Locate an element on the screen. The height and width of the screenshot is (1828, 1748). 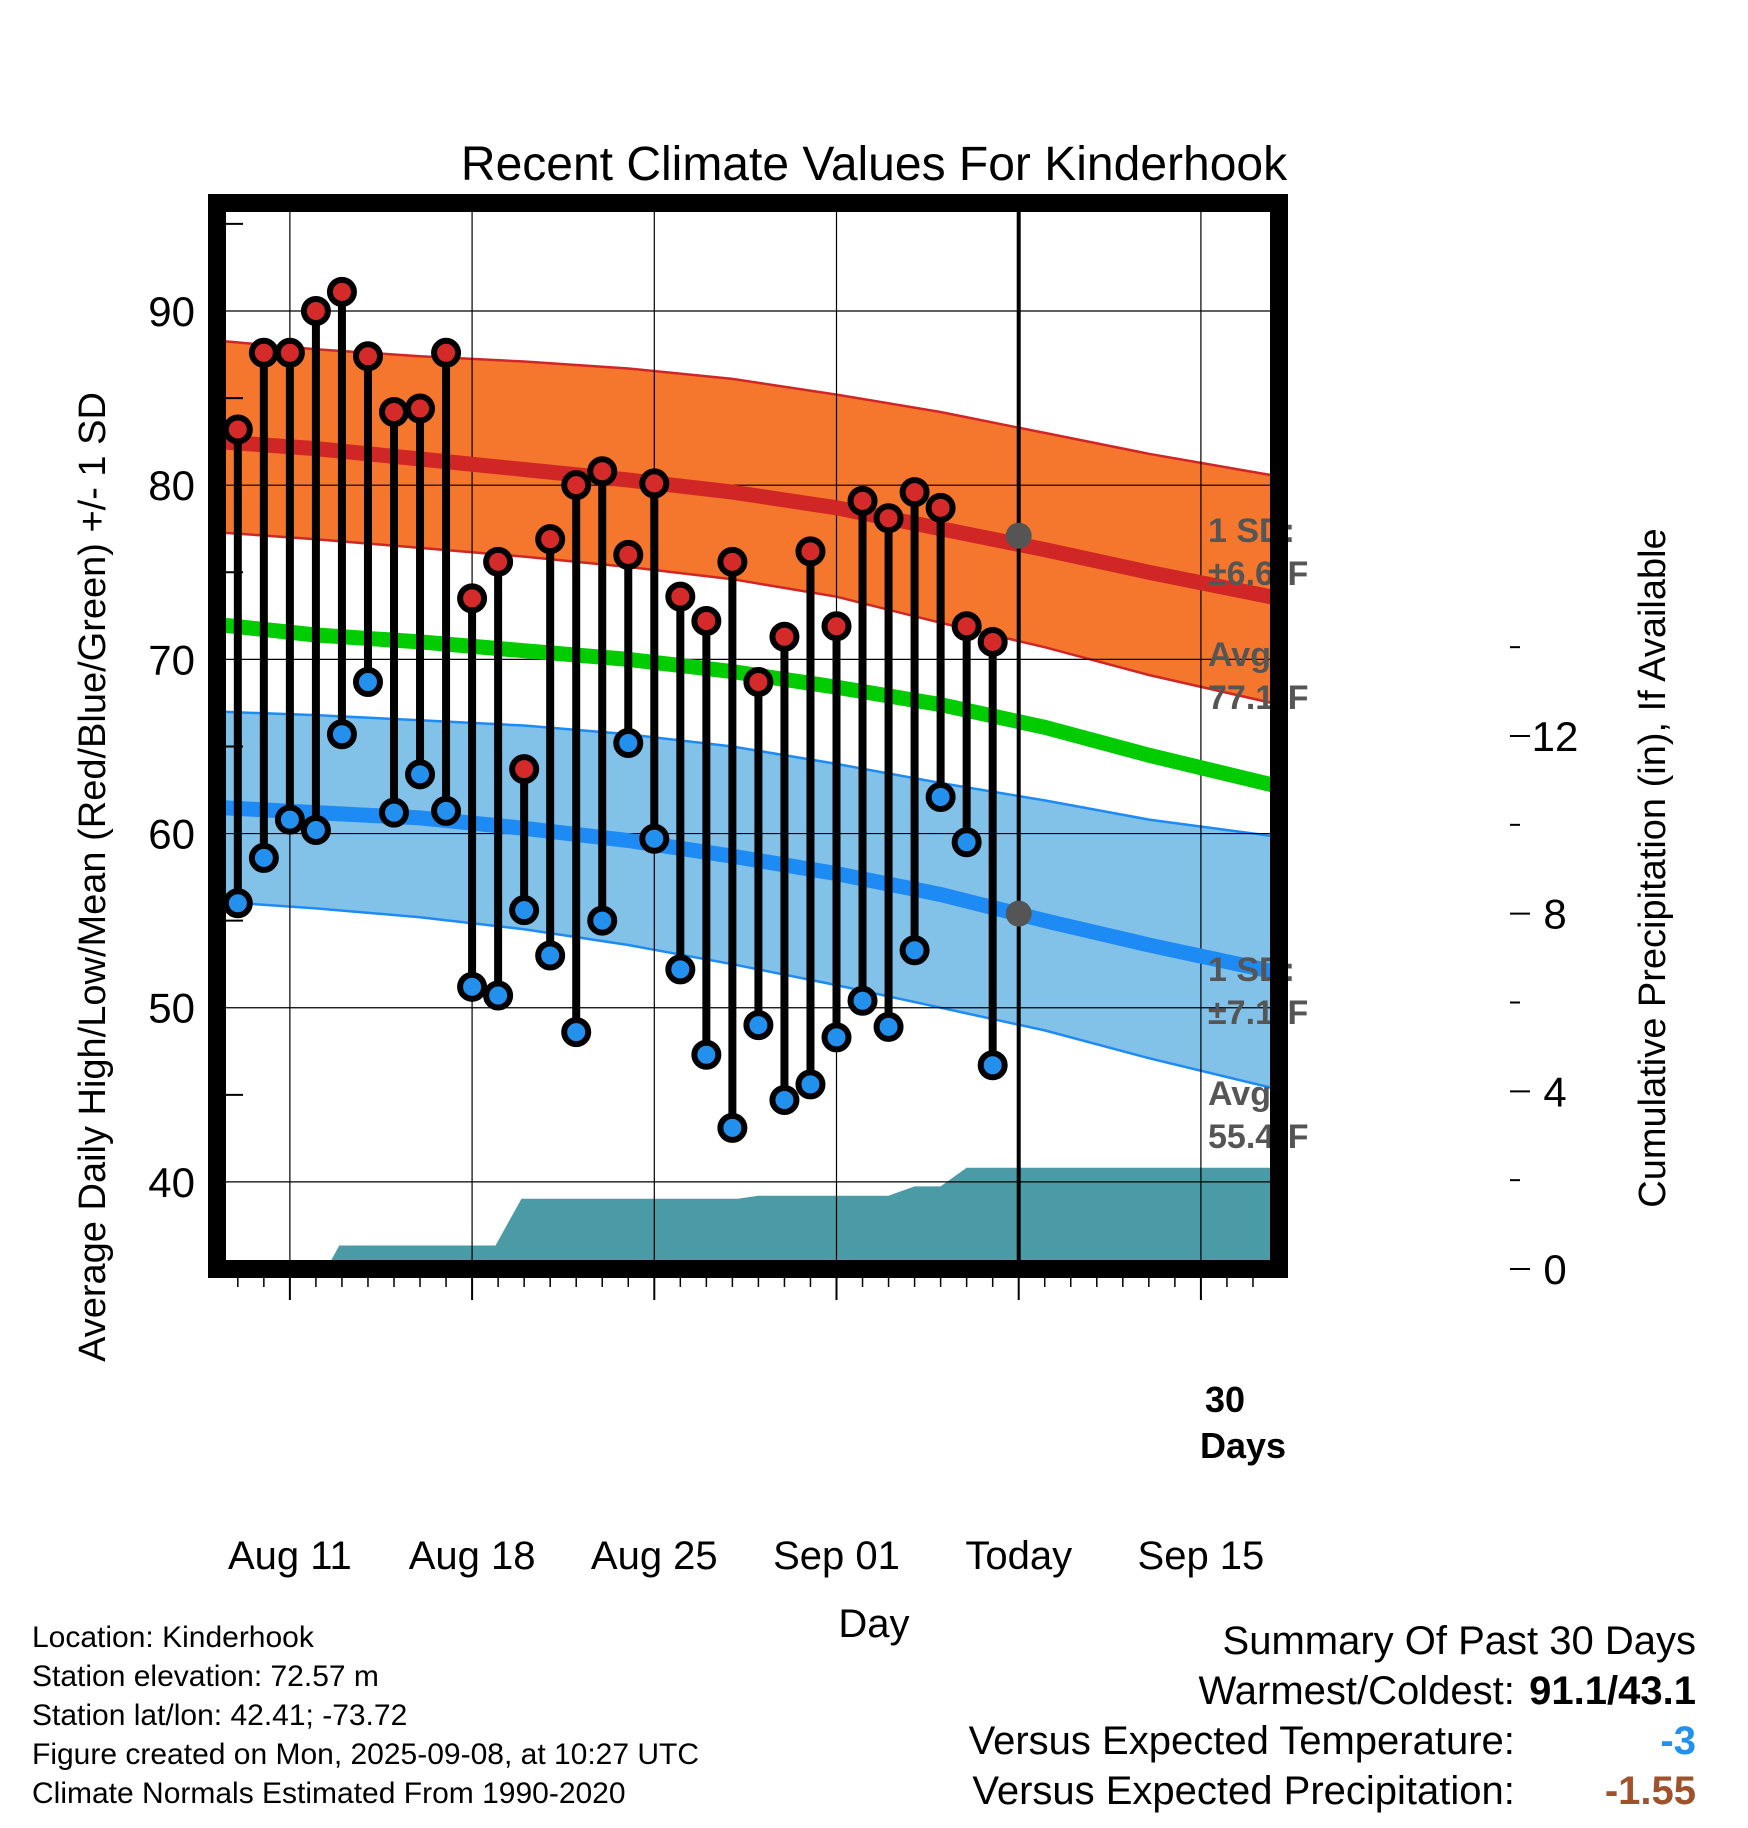
low-avg-label: Avg: is located at coordinates (1245, 1094).